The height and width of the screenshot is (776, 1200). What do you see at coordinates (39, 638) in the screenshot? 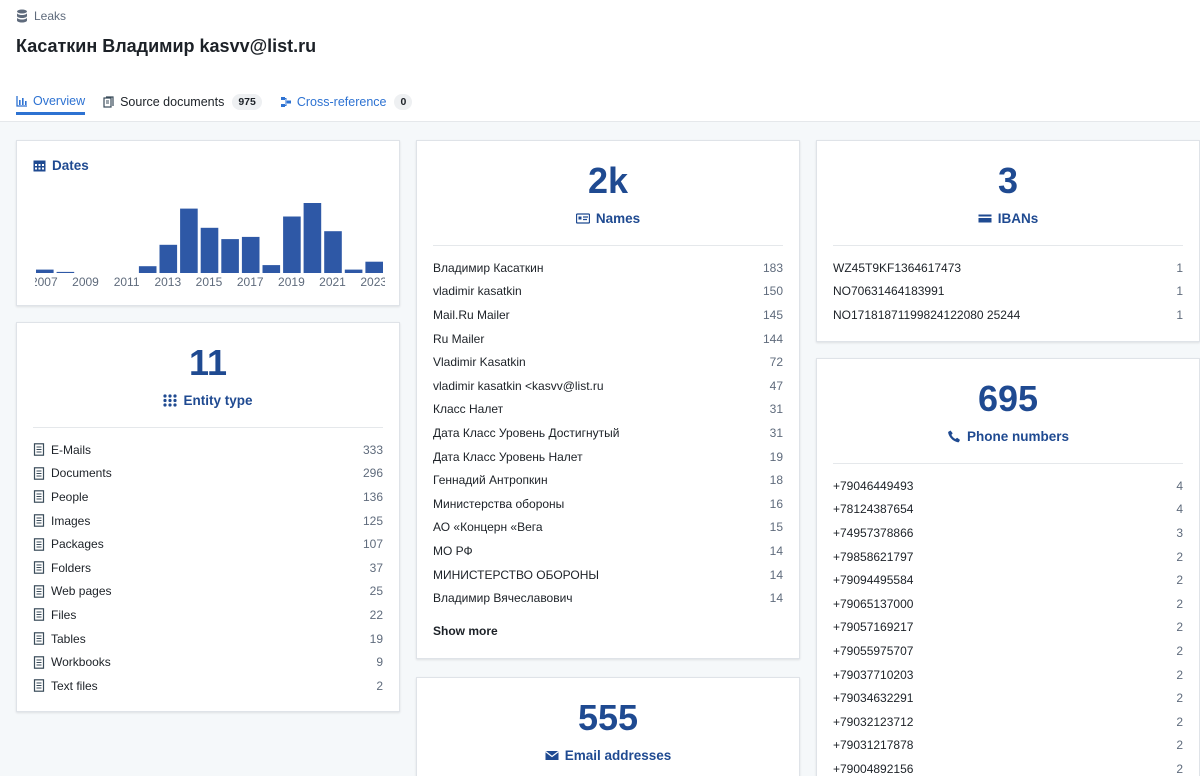
I see `table-icon` at bounding box center [39, 638].